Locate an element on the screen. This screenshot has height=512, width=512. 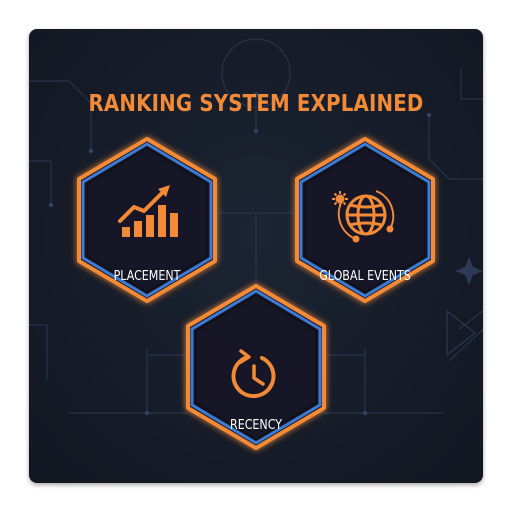
node-recency: RECENCY is located at coordinates (256, 367).